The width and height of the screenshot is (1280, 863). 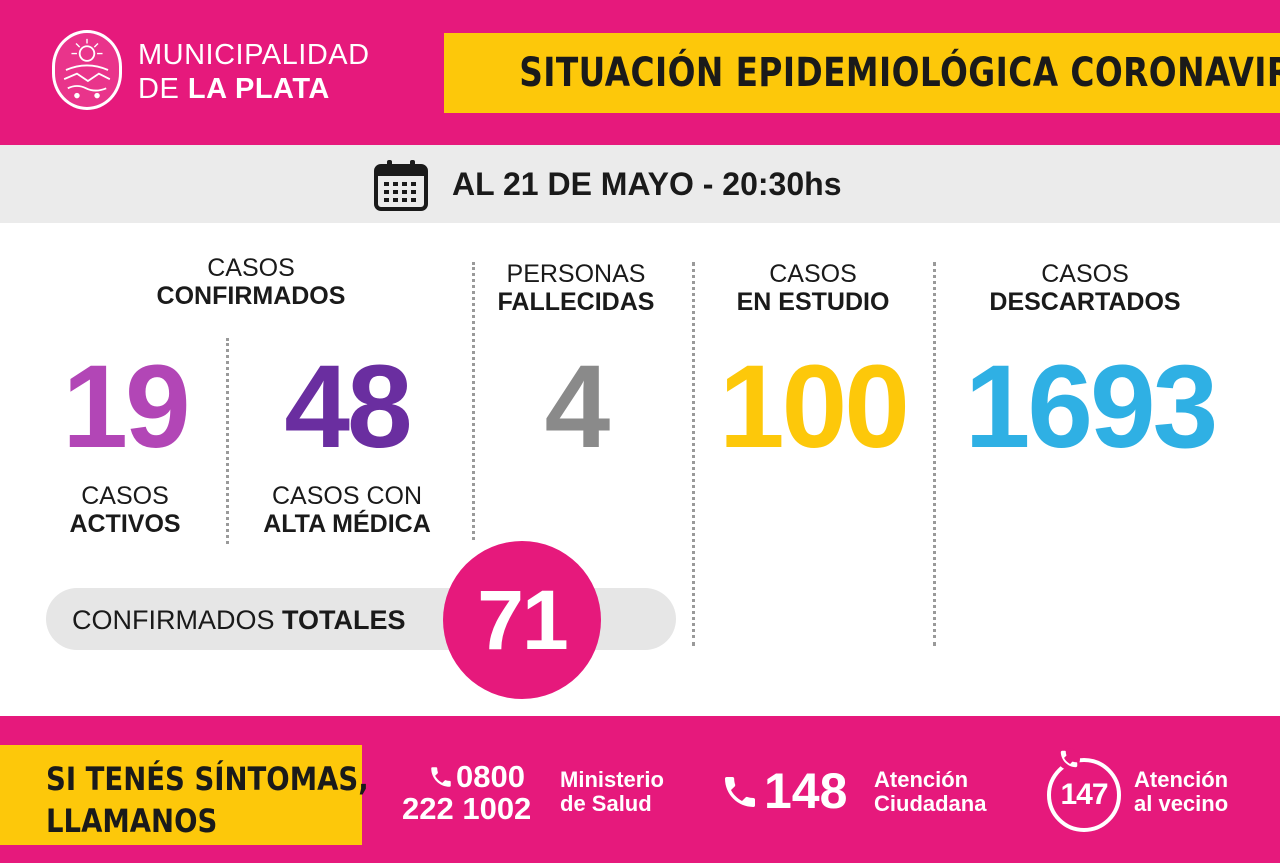 What do you see at coordinates (1085, 302) in the screenshot?
I see `descartados-heading-line2: DESCARTADOS` at bounding box center [1085, 302].